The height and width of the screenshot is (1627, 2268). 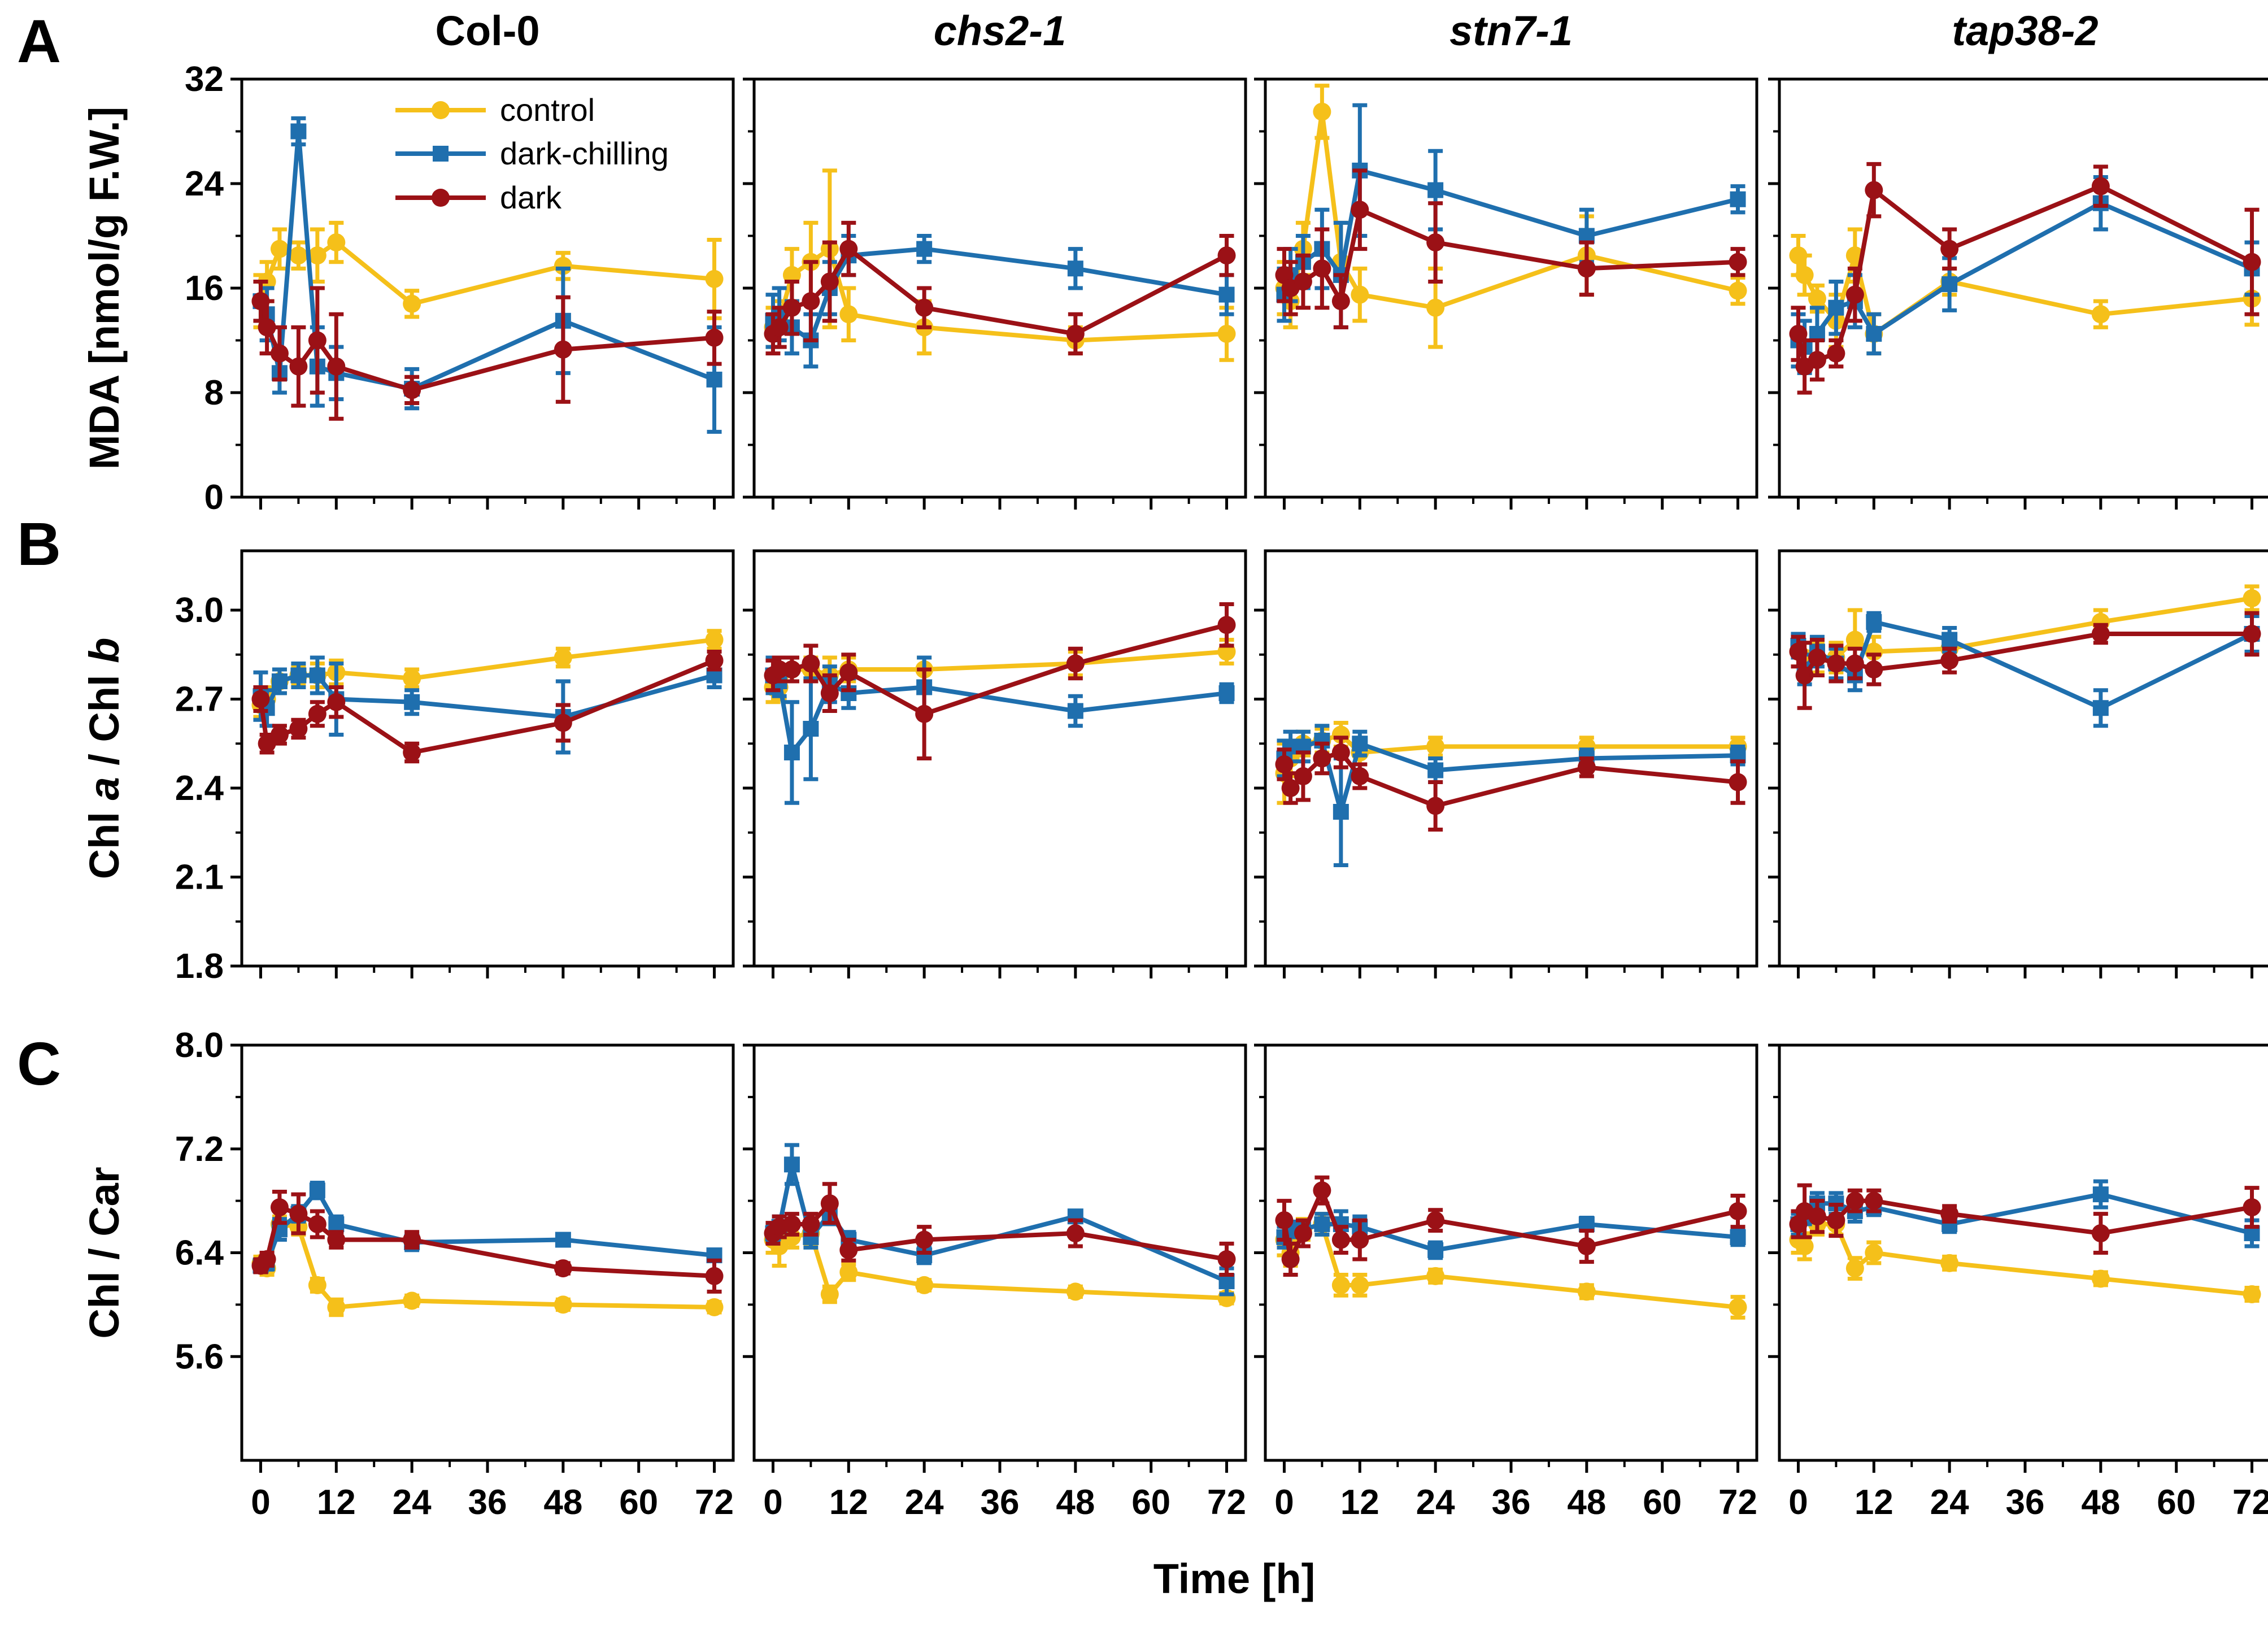 What do you see at coordinates (1234, 1578) in the screenshot?
I see `x-axis-title: Time [h]` at bounding box center [1234, 1578].